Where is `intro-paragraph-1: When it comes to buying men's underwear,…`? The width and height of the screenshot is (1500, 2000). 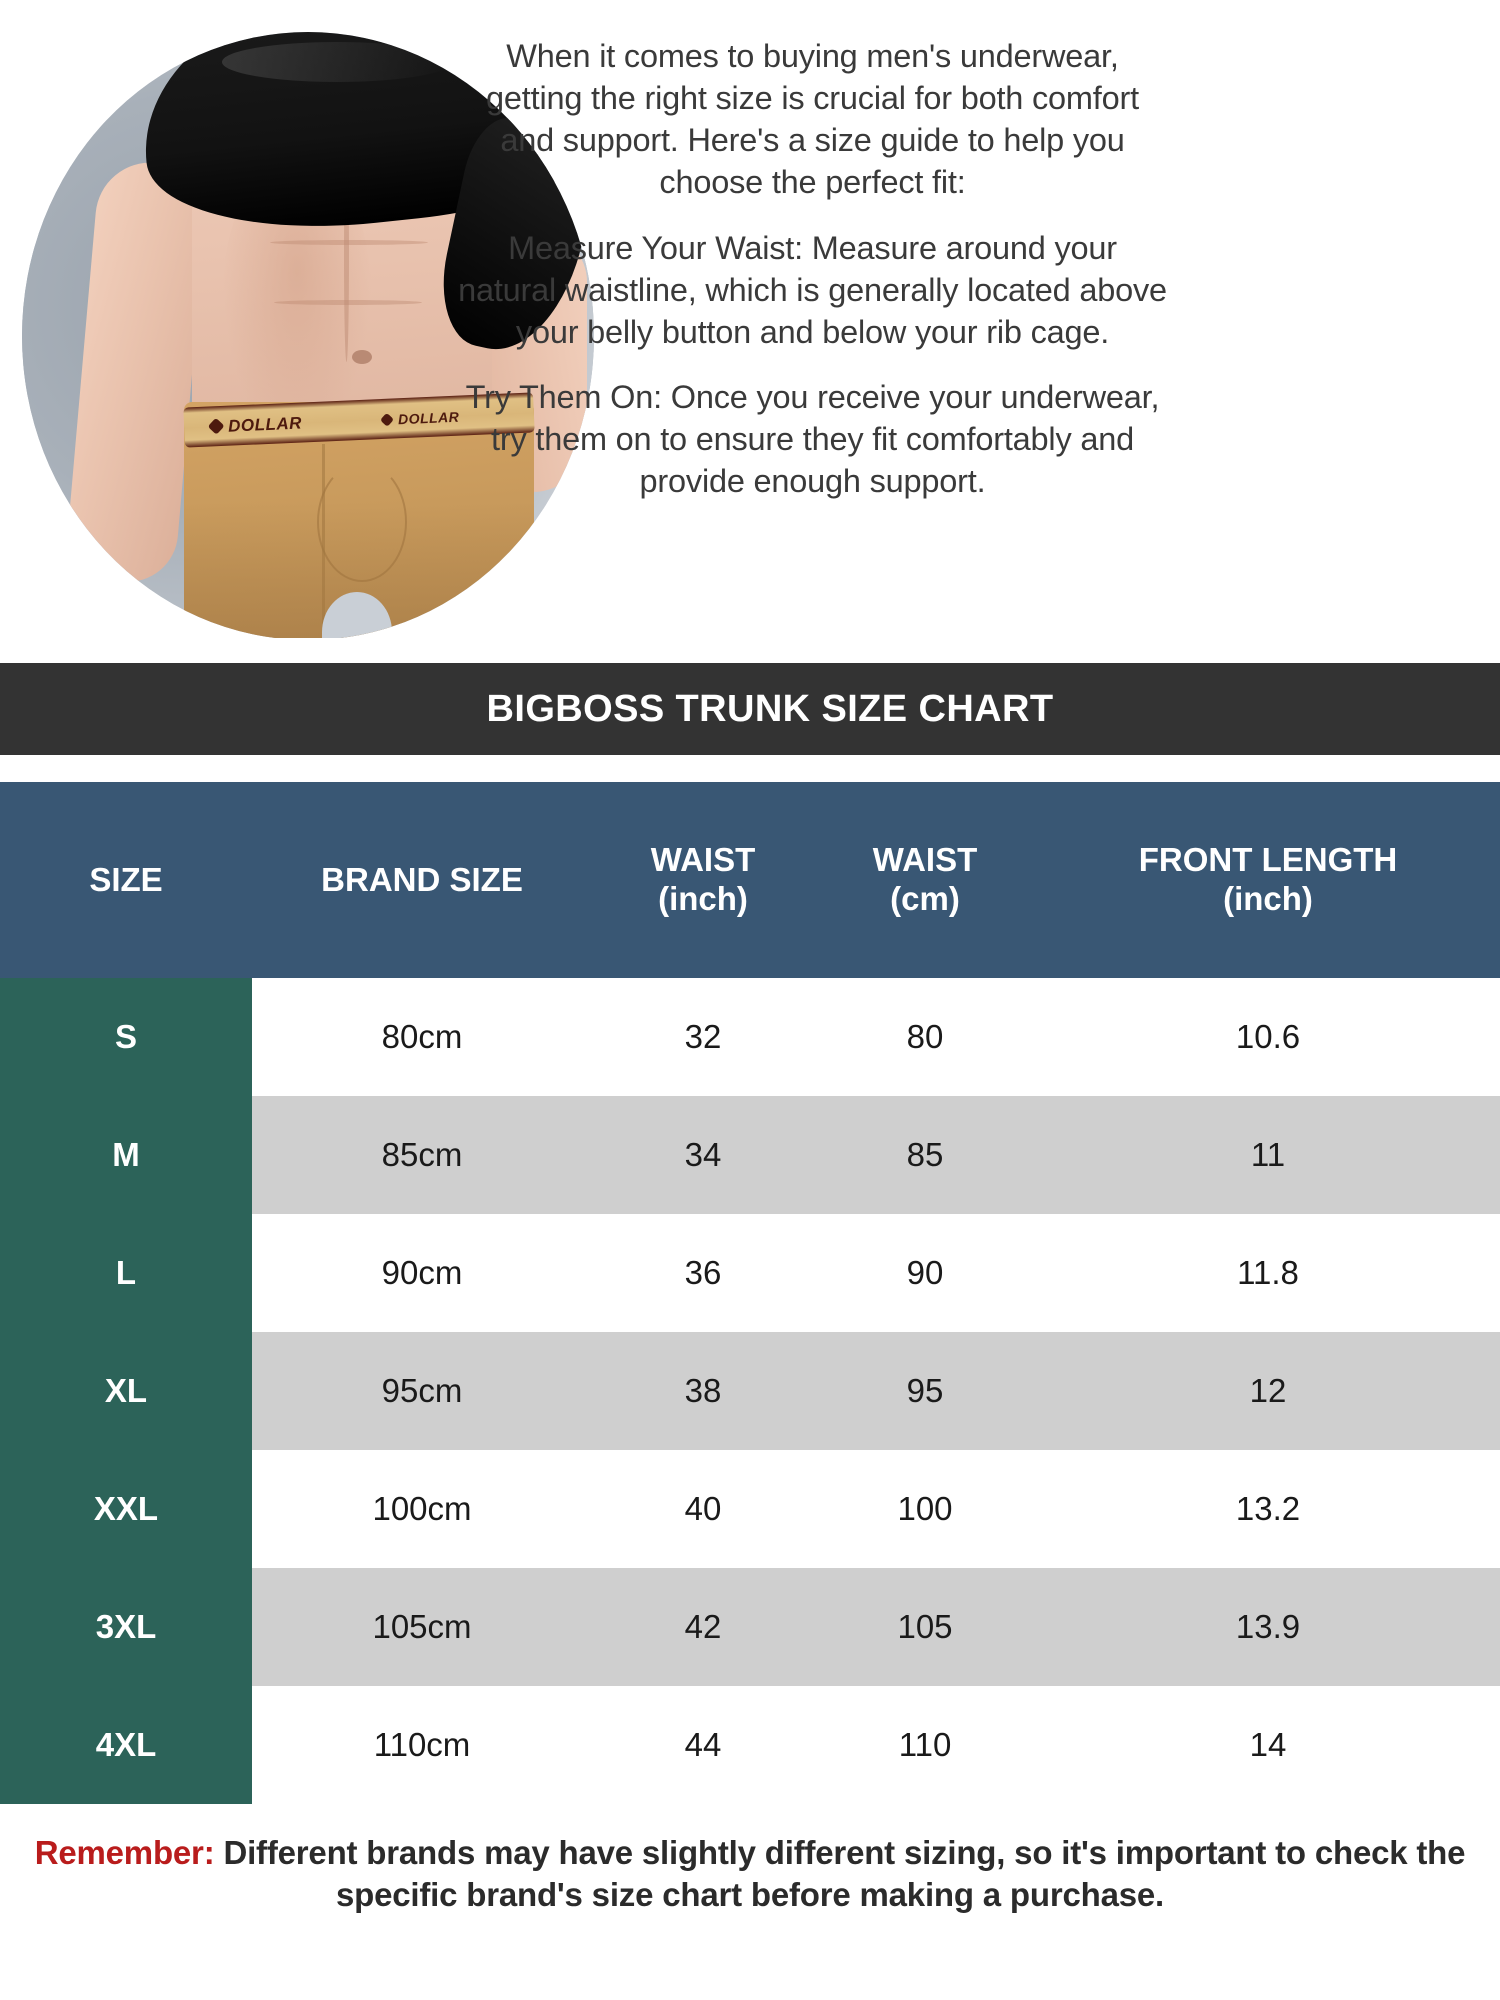 intro-paragraph-1: When it comes to buying men's underwear,… is located at coordinates (812, 119).